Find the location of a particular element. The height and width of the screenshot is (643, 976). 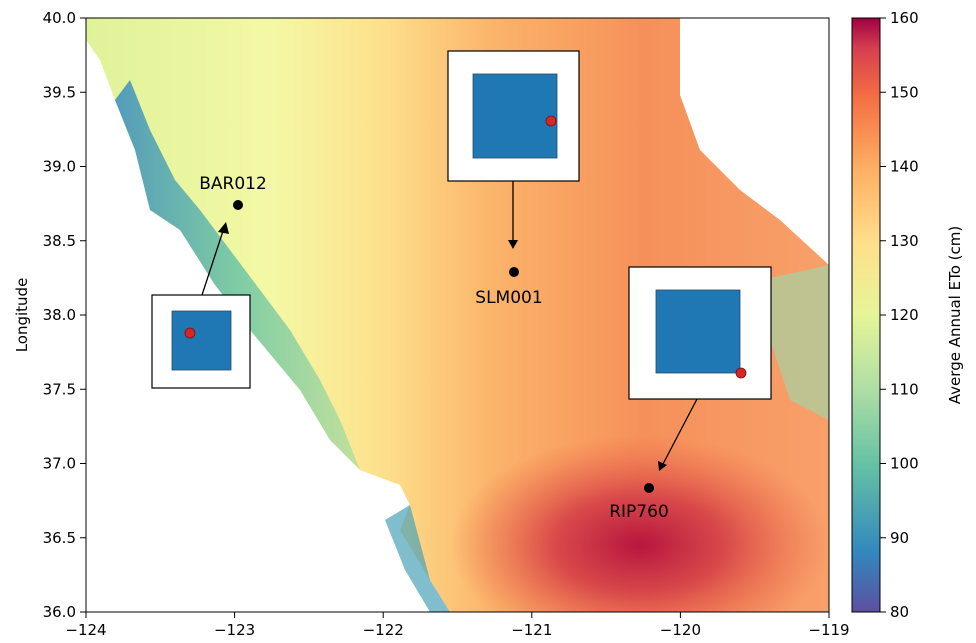

colorbar-tick-label: 90 is located at coordinates (899, 538).